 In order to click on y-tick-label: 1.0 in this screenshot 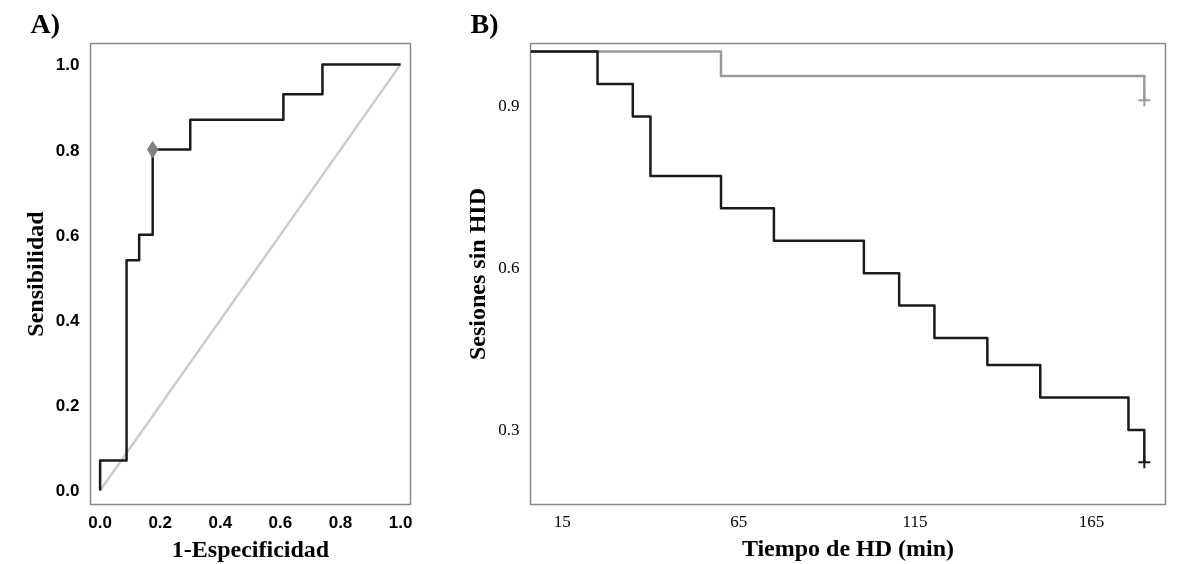, I will do `click(67, 65)`.